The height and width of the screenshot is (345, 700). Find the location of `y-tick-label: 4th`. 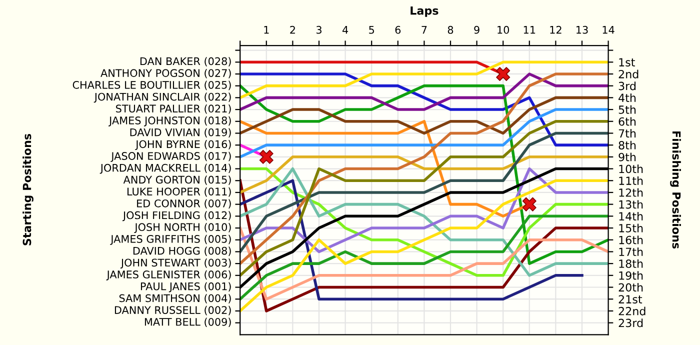

y-tick-label: 4th is located at coordinates (627, 97).